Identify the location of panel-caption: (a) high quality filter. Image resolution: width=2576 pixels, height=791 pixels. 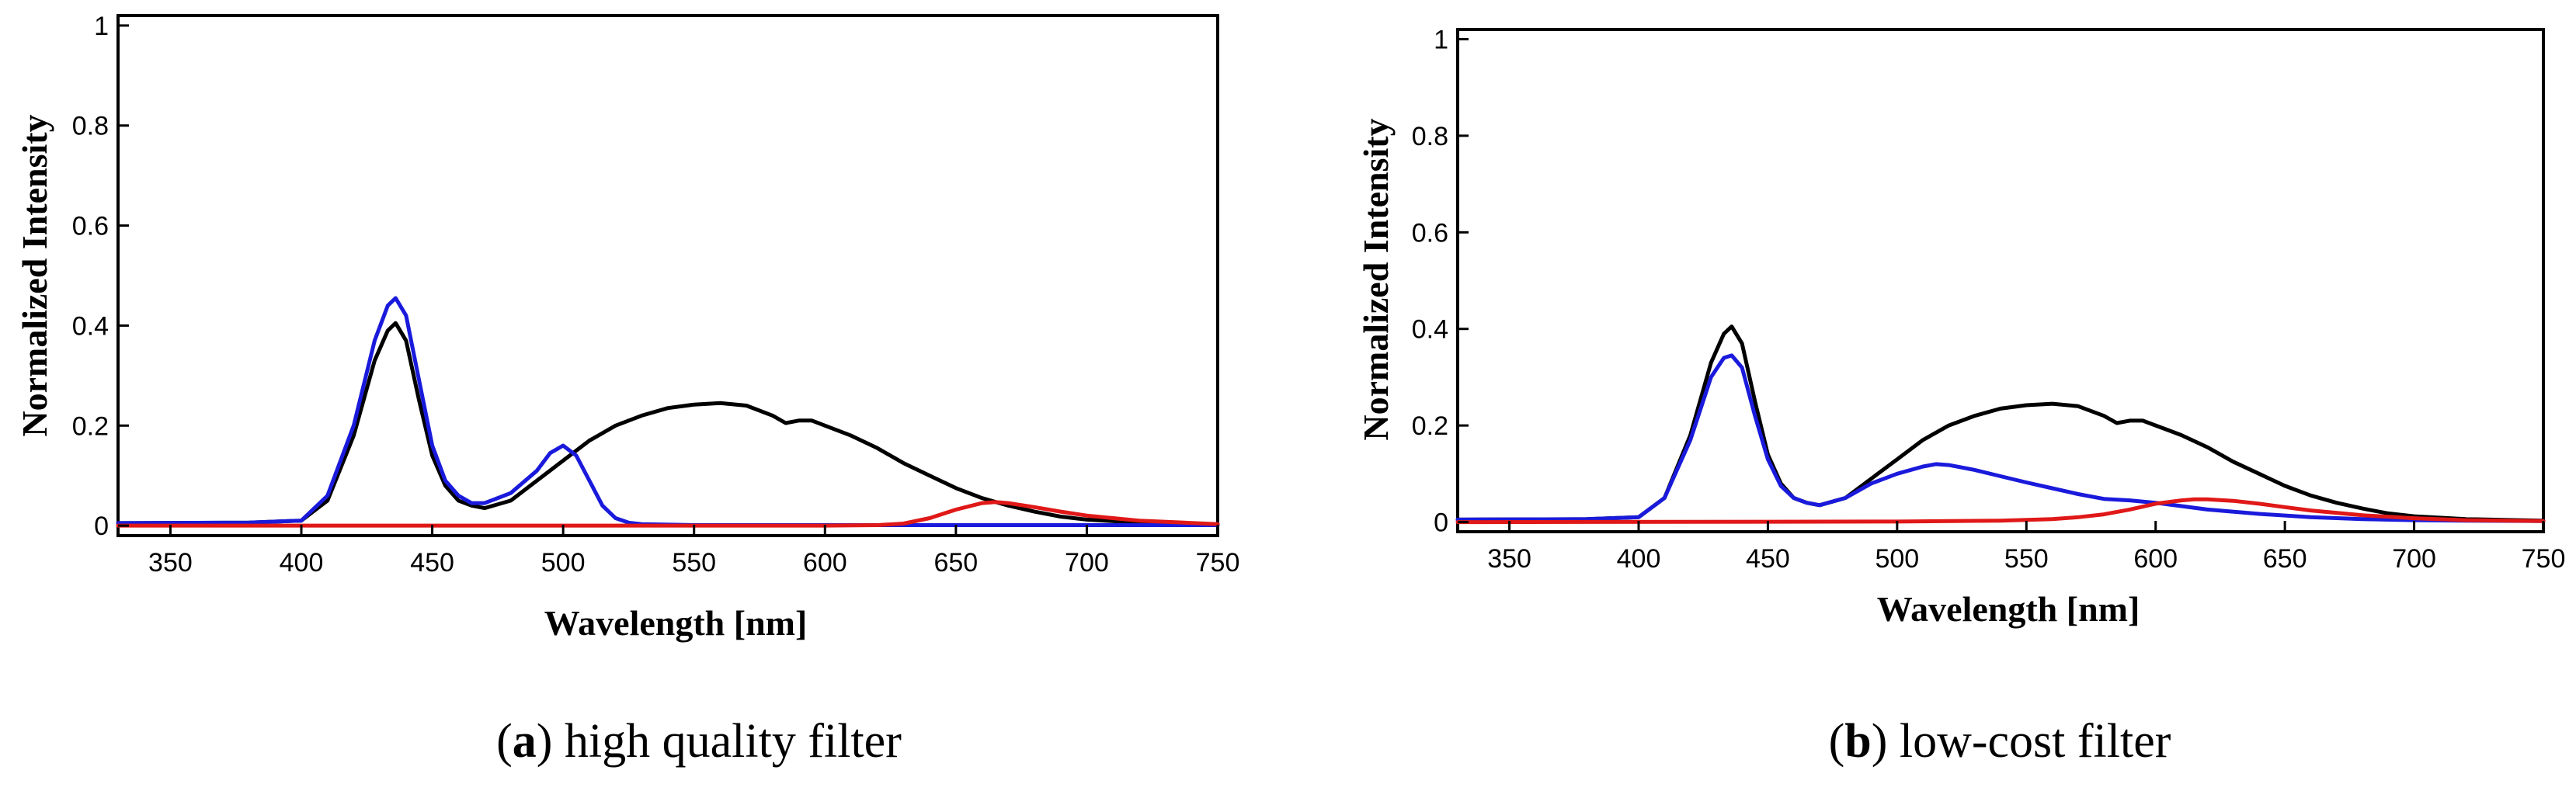
(699, 741).